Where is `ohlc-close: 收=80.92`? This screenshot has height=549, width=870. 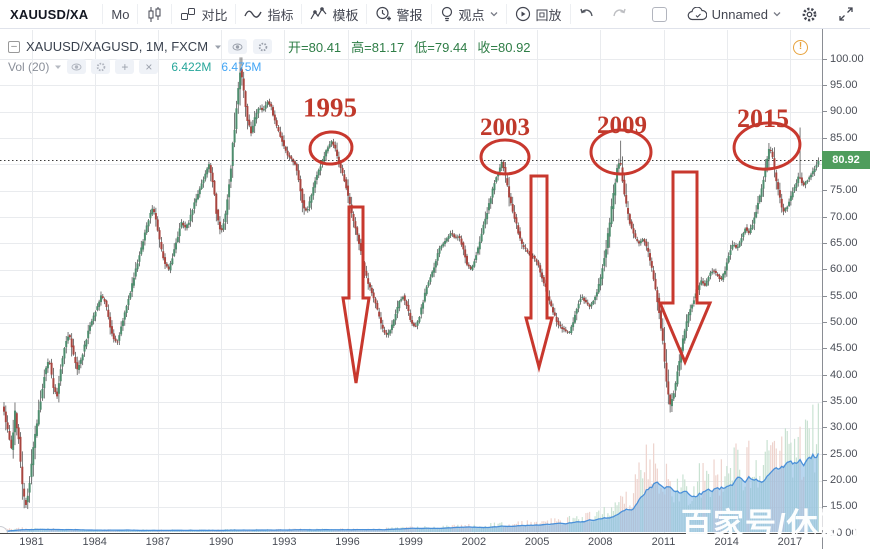
ohlc-close: 收=80.92 is located at coordinates (504, 47).